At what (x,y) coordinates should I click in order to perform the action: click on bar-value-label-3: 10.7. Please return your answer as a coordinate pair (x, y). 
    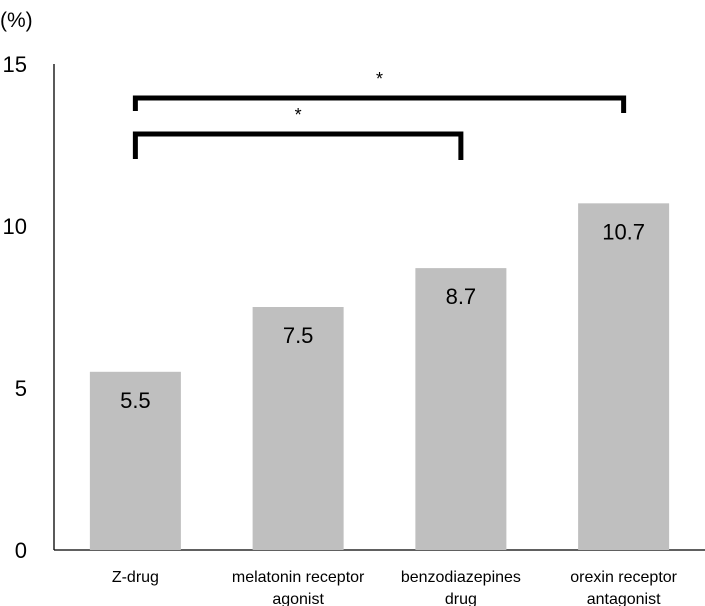
    Looking at the image, I should click on (623, 231).